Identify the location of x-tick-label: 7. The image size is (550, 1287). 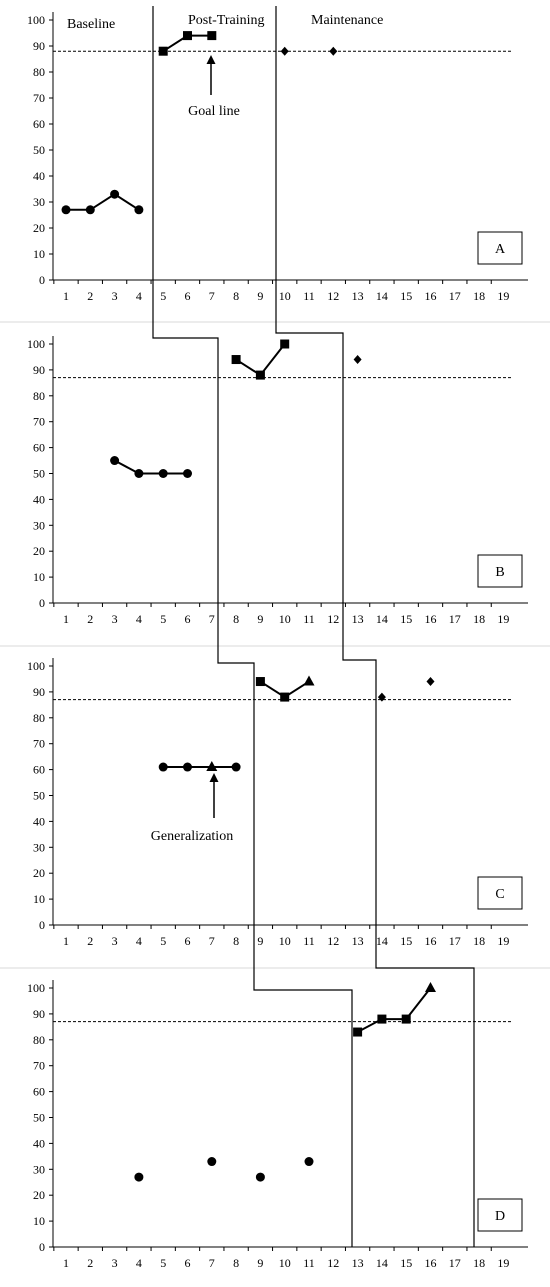
(212, 619).